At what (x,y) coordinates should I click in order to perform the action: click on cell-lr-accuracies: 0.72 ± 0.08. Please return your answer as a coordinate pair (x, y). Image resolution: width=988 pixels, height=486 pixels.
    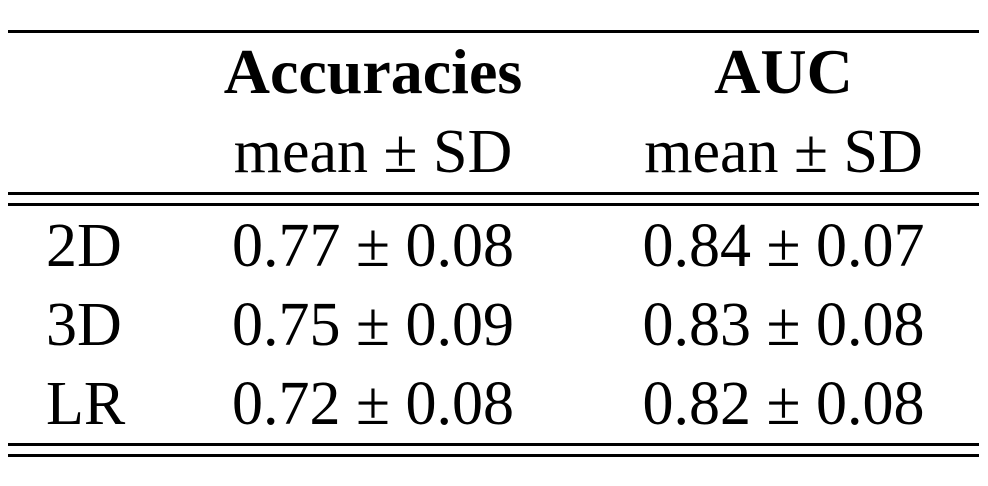
    Looking at the image, I should click on (373, 403).